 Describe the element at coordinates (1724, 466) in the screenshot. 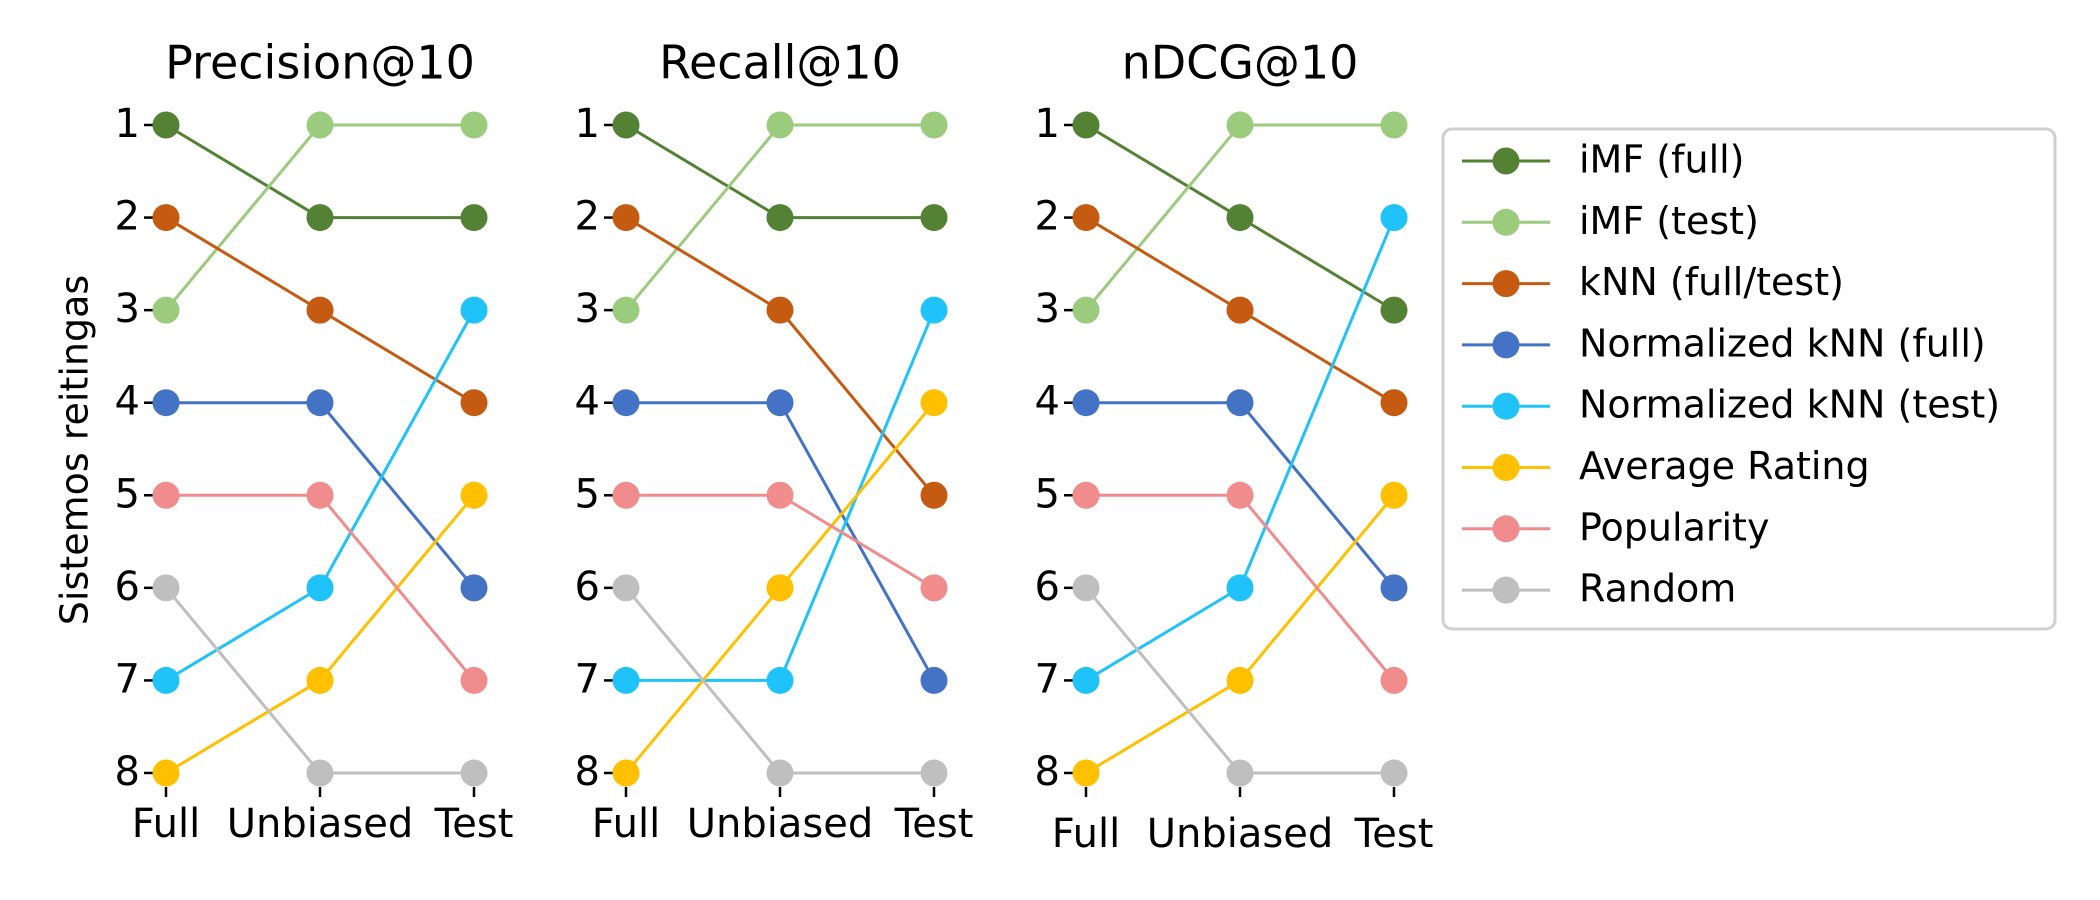

I see `legend-label: Average Rating` at that location.